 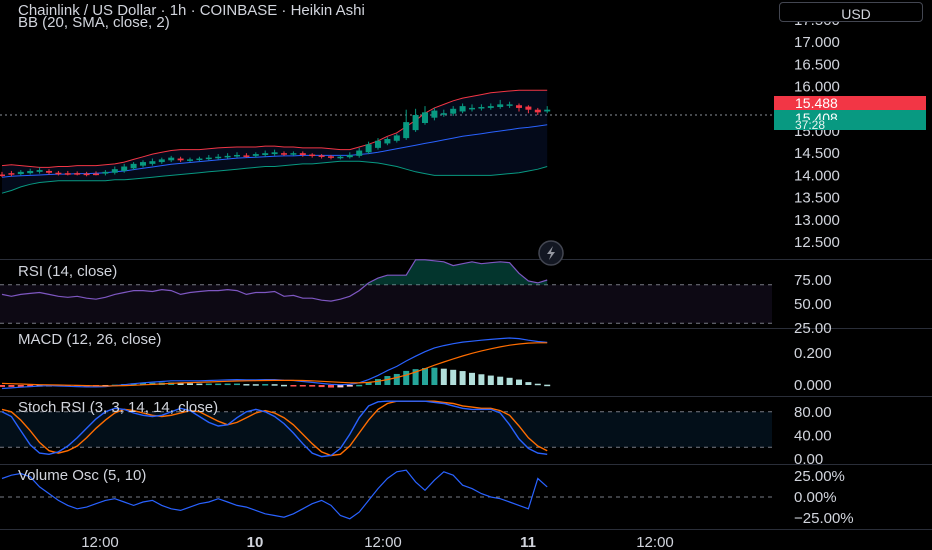 I want to click on stoch-k-line, so click(x=274, y=429).